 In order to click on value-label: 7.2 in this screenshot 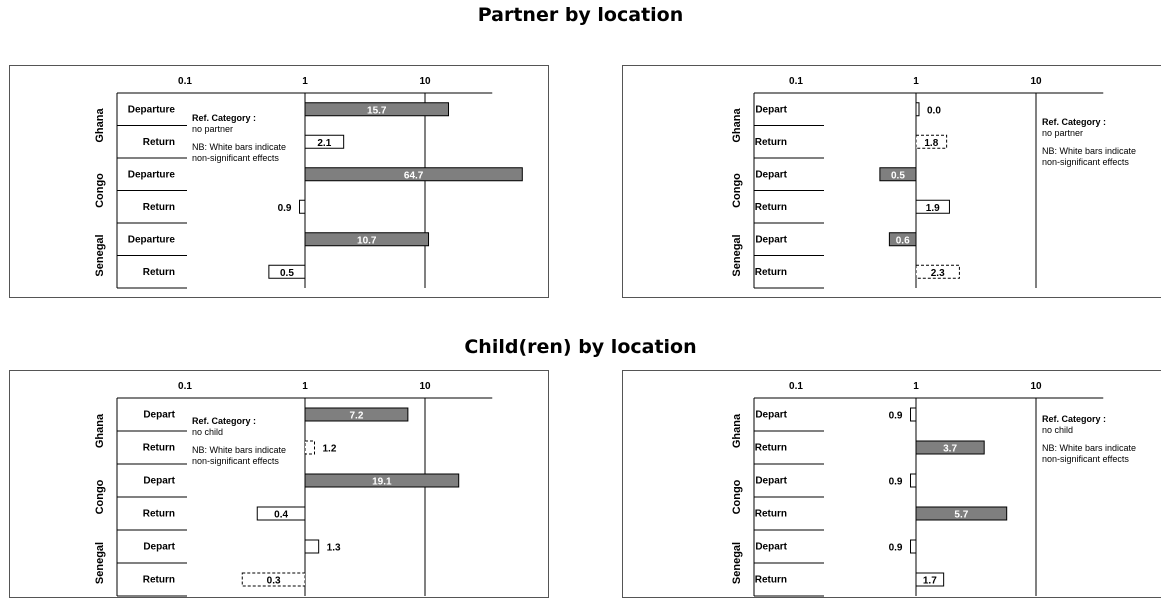, I will do `click(356, 416)`.